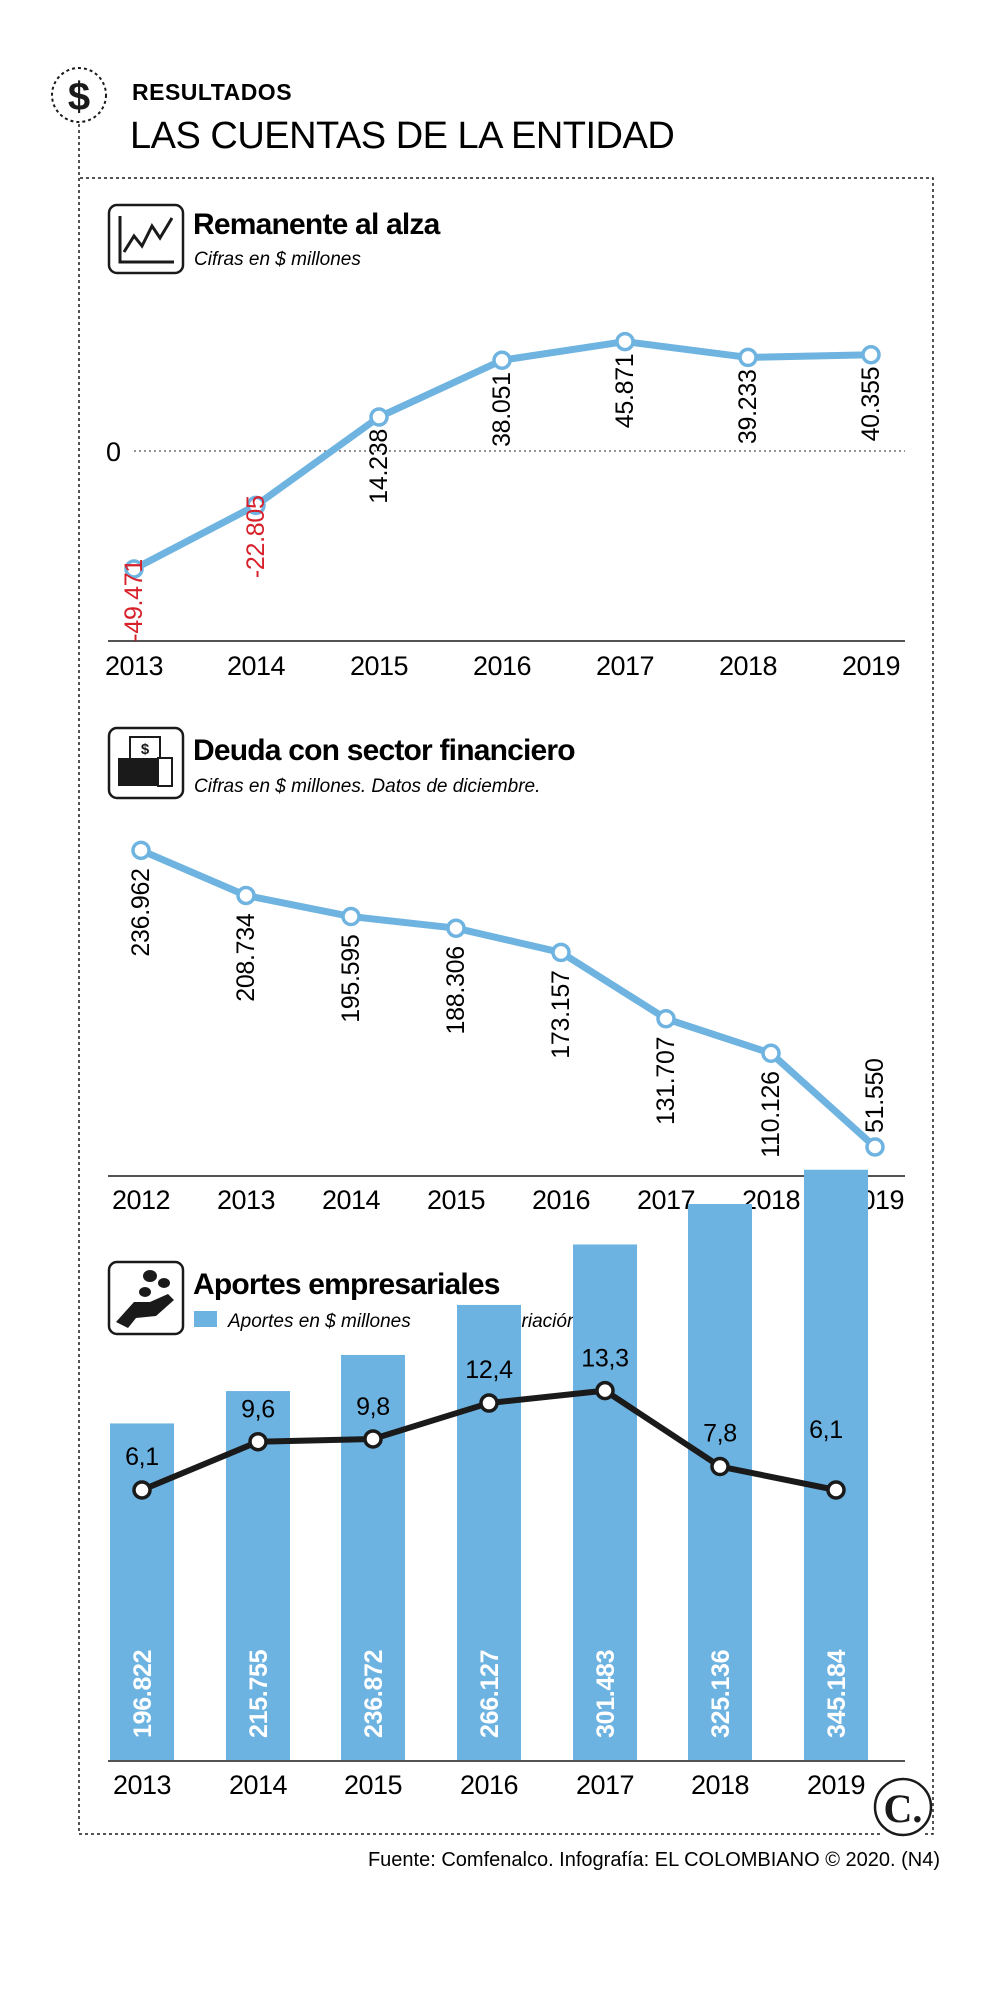 This screenshot has height=2000, width=1004. What do you see at coordinates (605, 1502) in the screenshot?
I see `chart3-bar-2017` at bounding box center [605, 1502].